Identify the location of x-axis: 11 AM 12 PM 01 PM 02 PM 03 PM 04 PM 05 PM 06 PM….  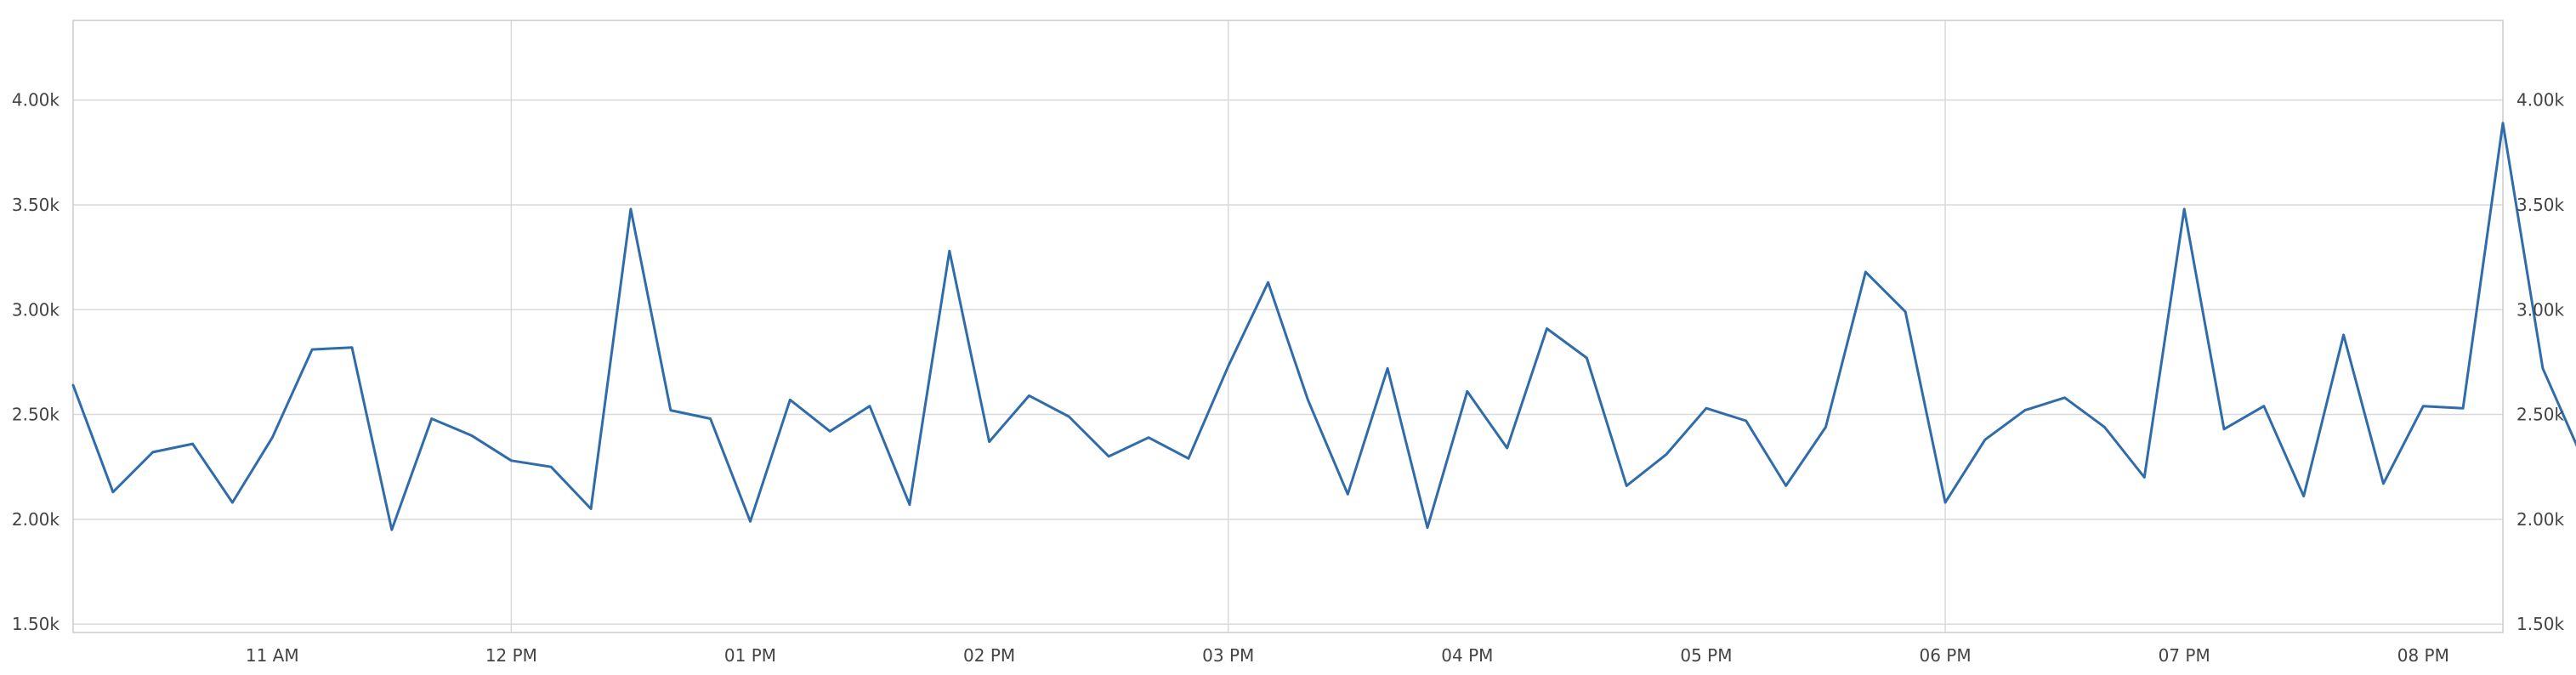
(1347, 656).